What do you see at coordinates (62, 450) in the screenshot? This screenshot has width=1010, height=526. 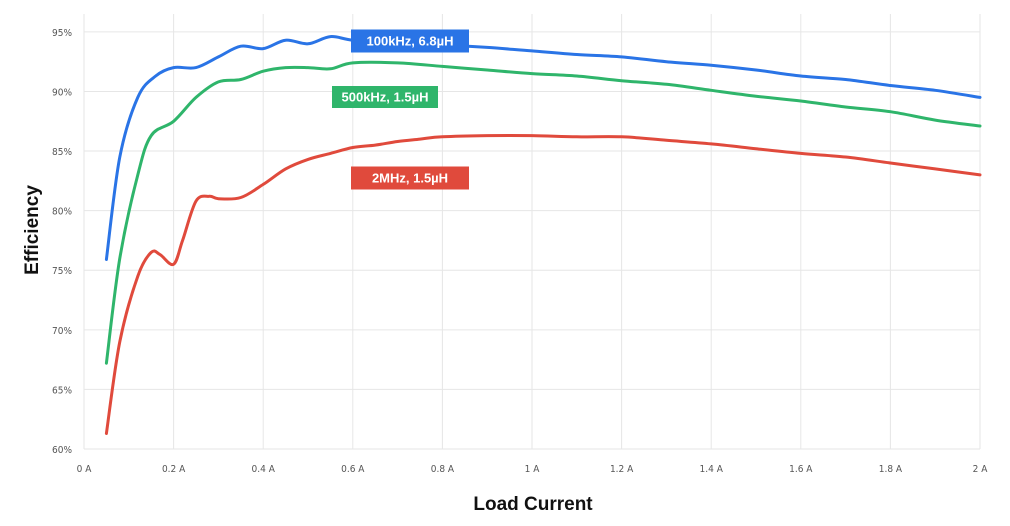 I see `y-tick-label: 60%` at bounding box center [62, 450].